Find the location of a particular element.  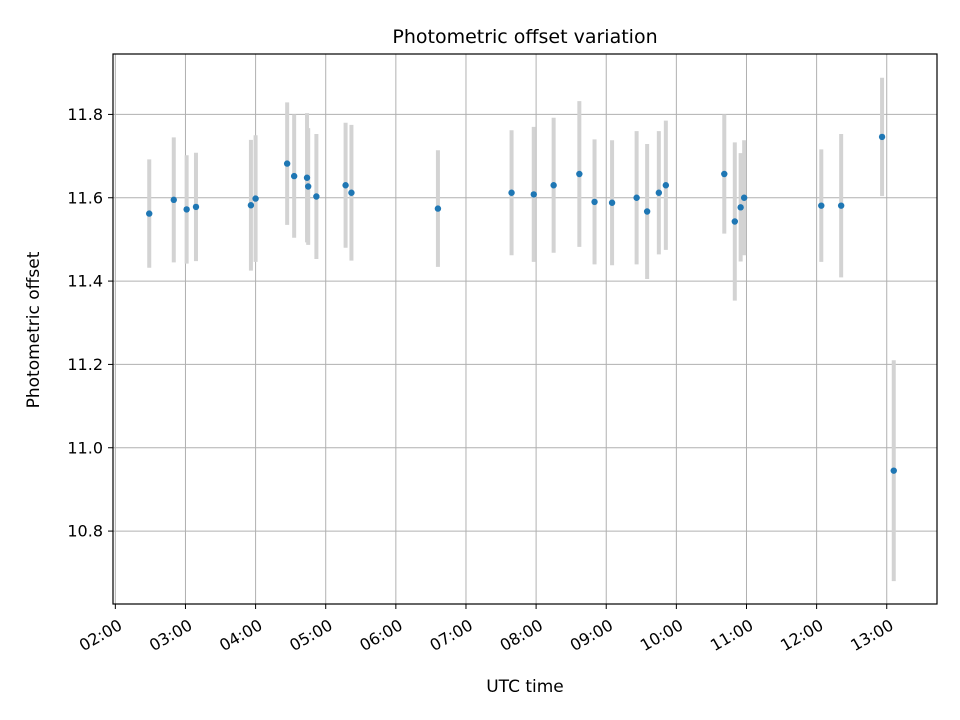

y-tick-label: 11.0 is located at coordinates (85, 447).